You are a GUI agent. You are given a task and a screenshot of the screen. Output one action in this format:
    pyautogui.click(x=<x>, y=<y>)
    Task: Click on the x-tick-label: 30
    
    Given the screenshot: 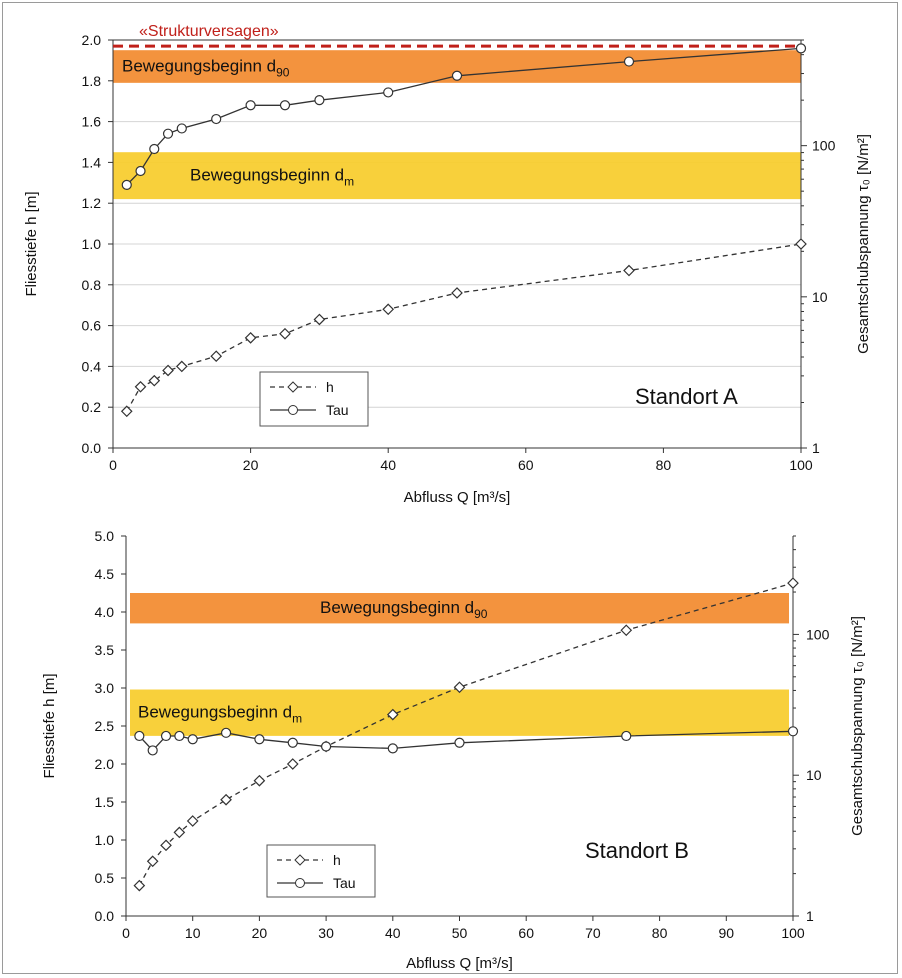 What is the action you would take?
    pyautogui.click(x=326, y=933)
    